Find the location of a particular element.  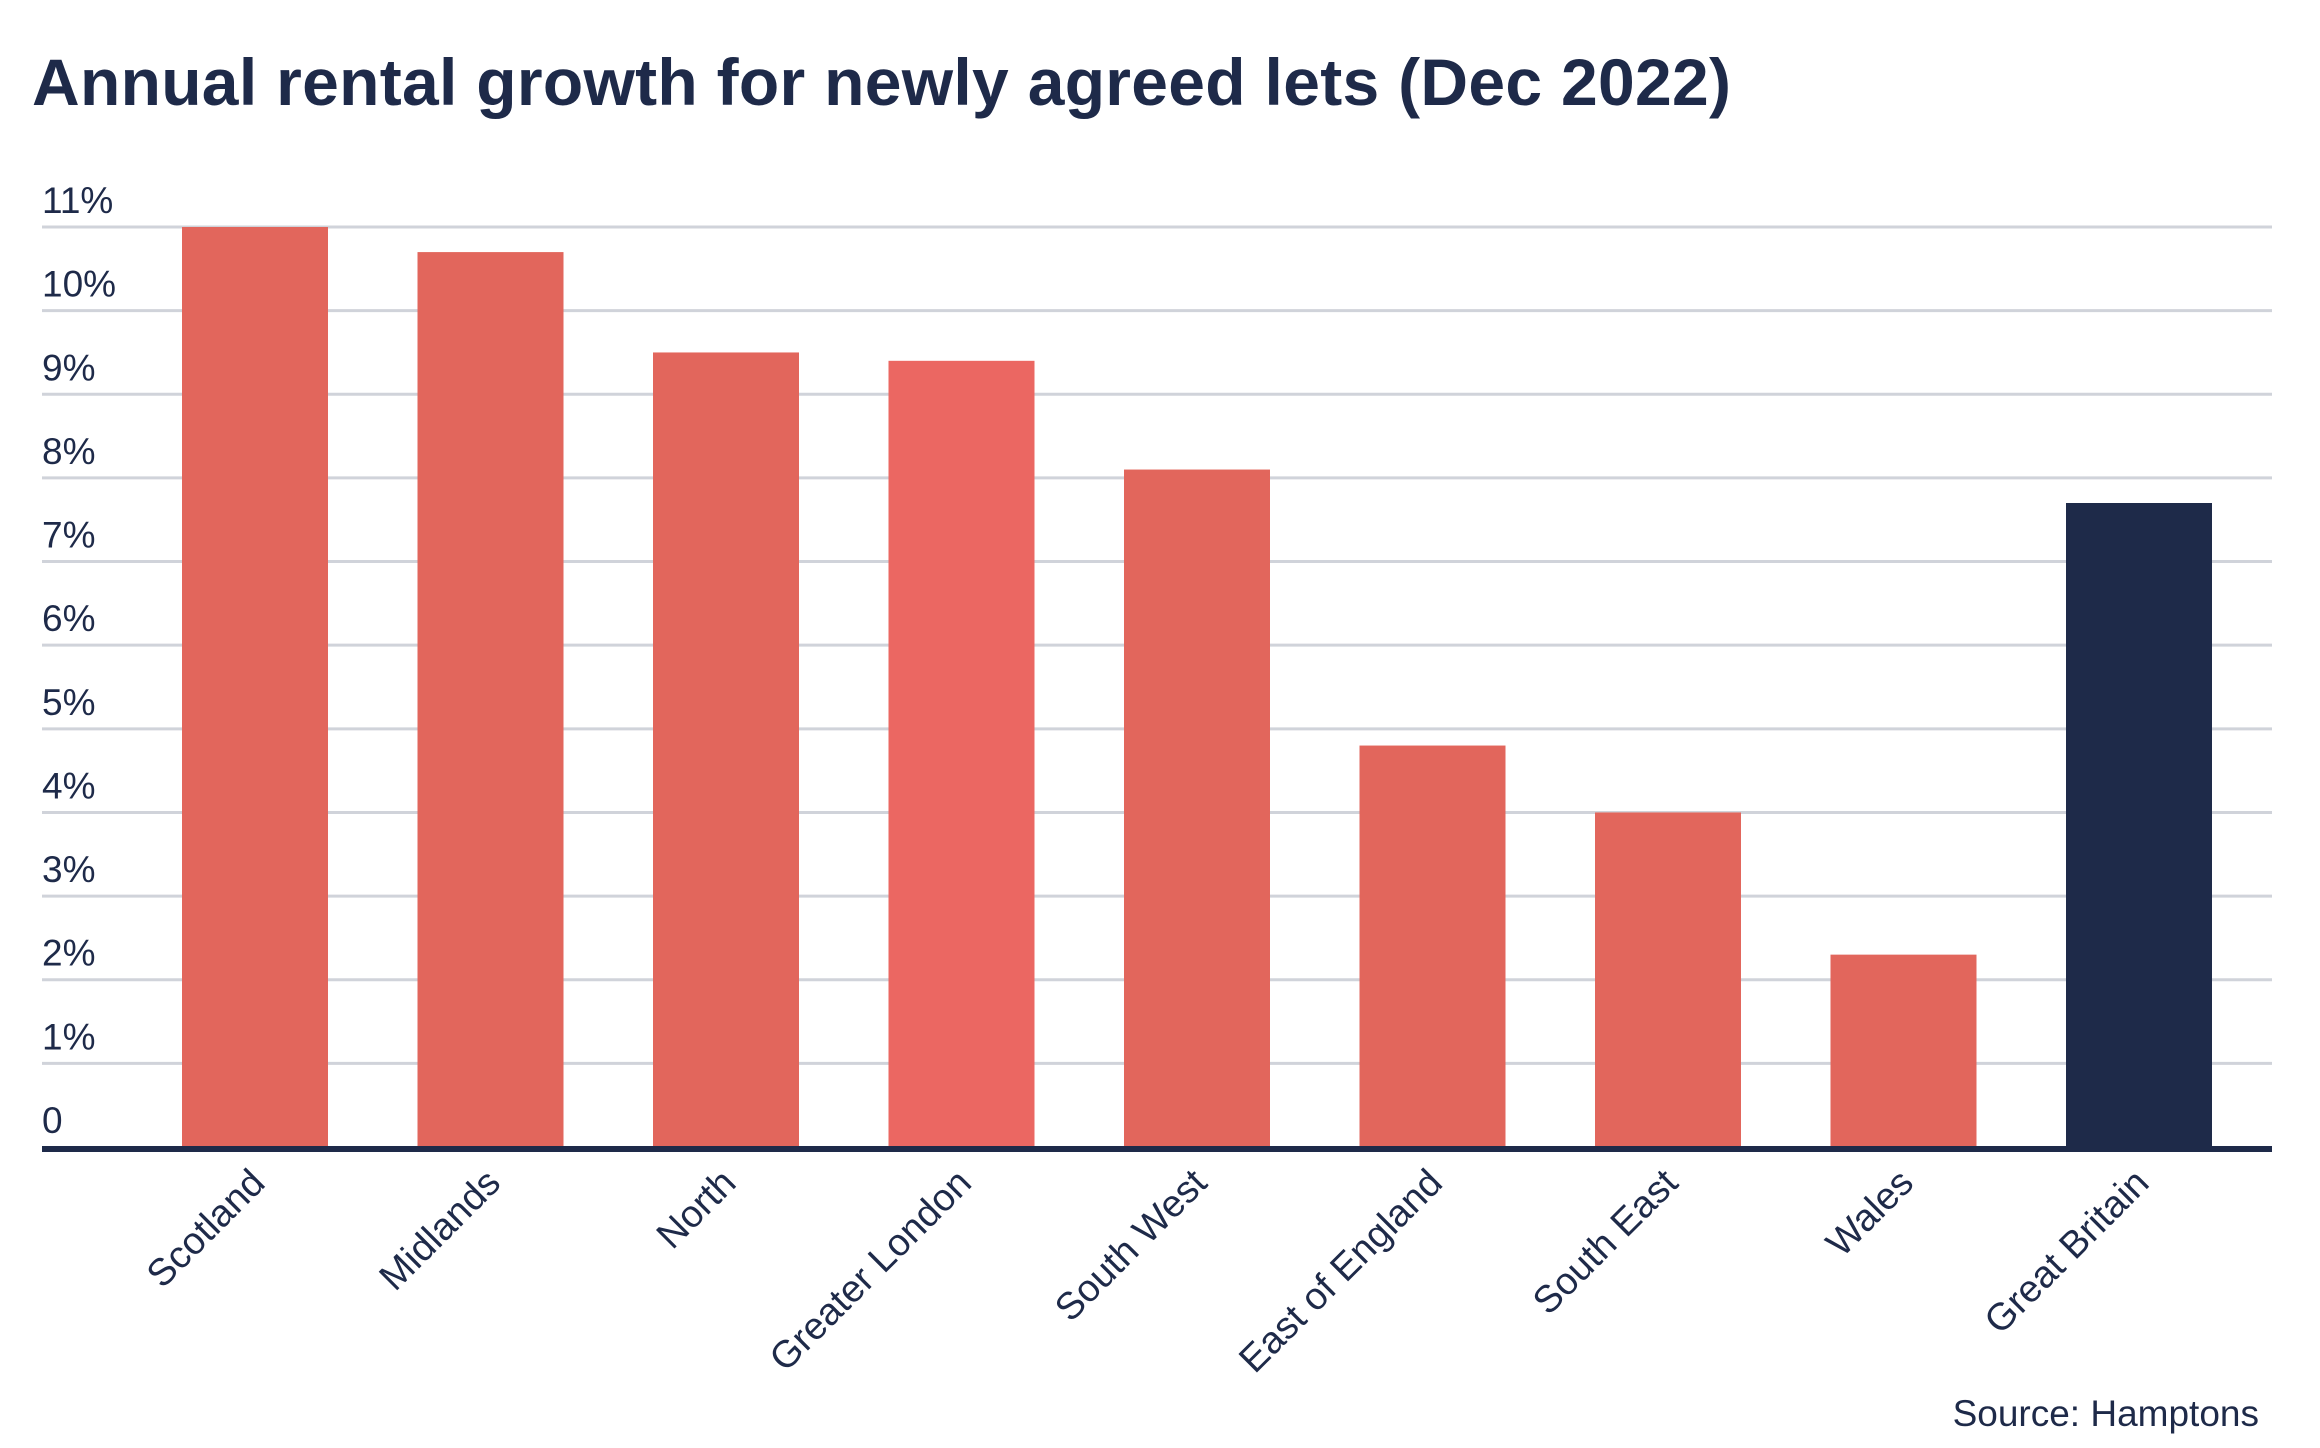

bar-wales is located at coordinates (1903, 1050).